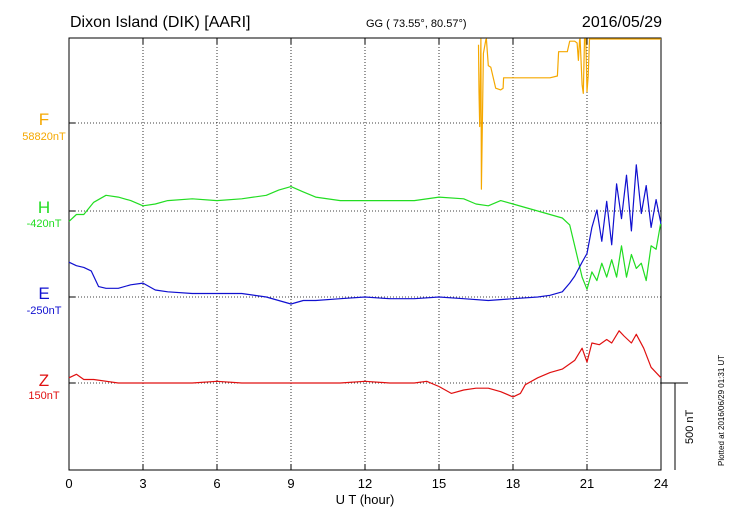  Describe the element at coordinates (290, 483) in the screenshot. I see `x-tick-label: 9` at that location.